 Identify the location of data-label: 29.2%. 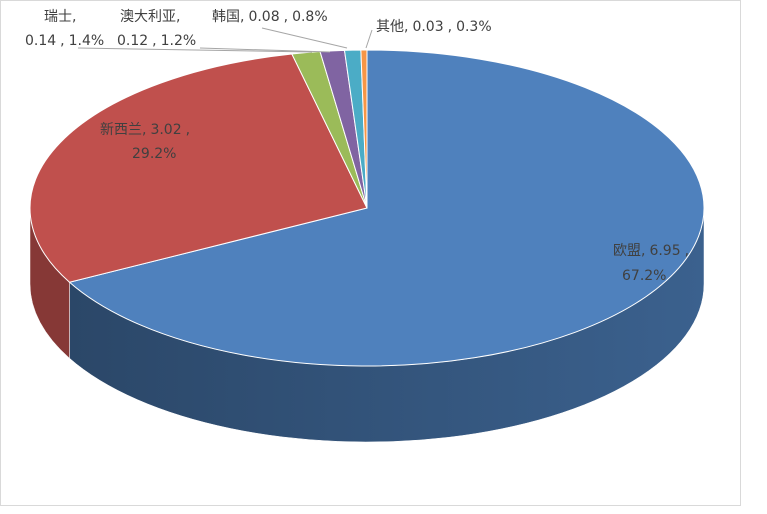
(154, 154).